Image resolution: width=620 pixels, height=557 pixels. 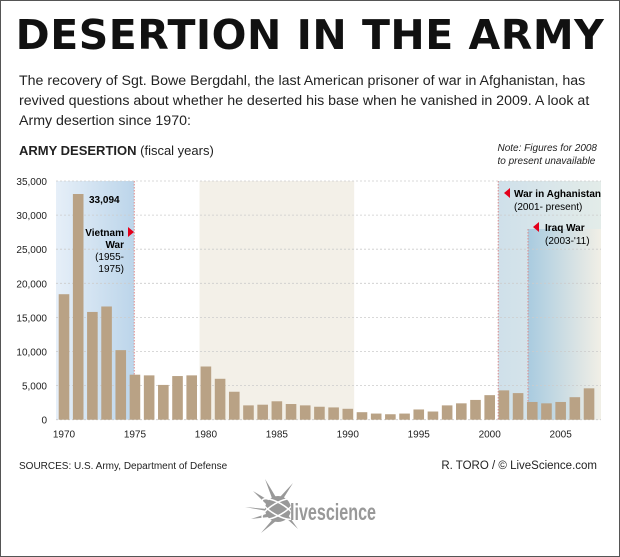 I want to click on afghanistan-years: (2001- present), so click(x=548, y=207).